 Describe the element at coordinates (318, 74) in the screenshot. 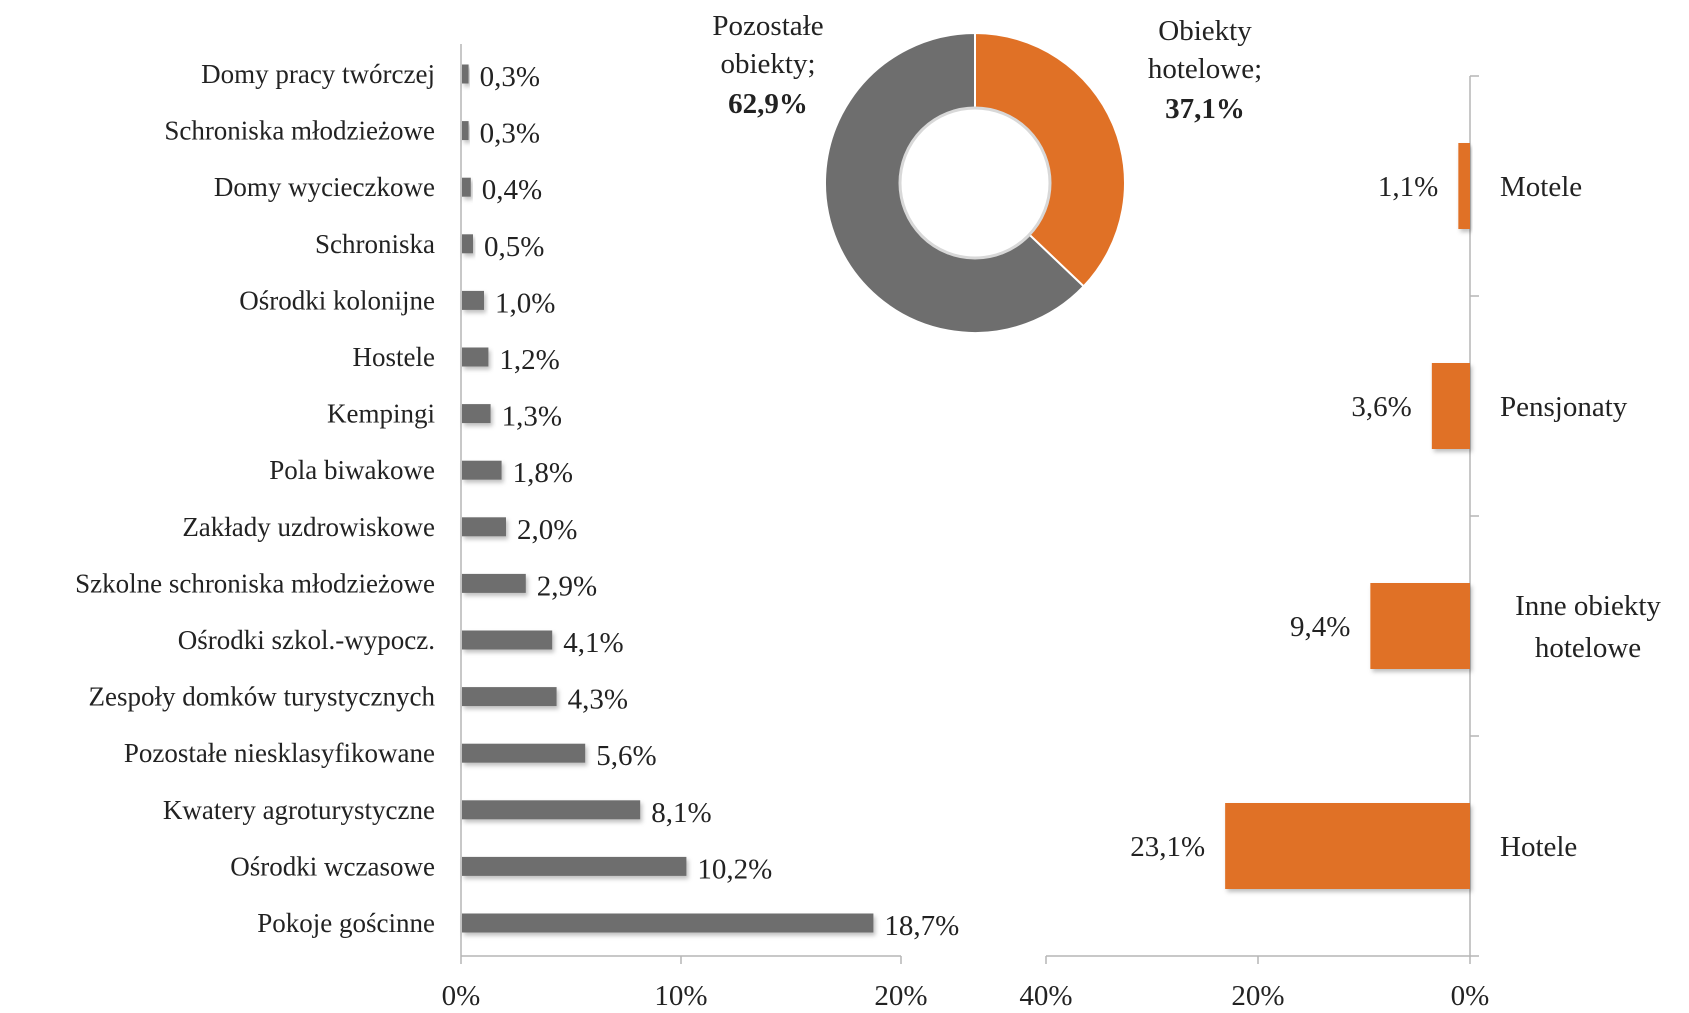

I see `left-category-label-0: Domy pracy twórczej` at that location.